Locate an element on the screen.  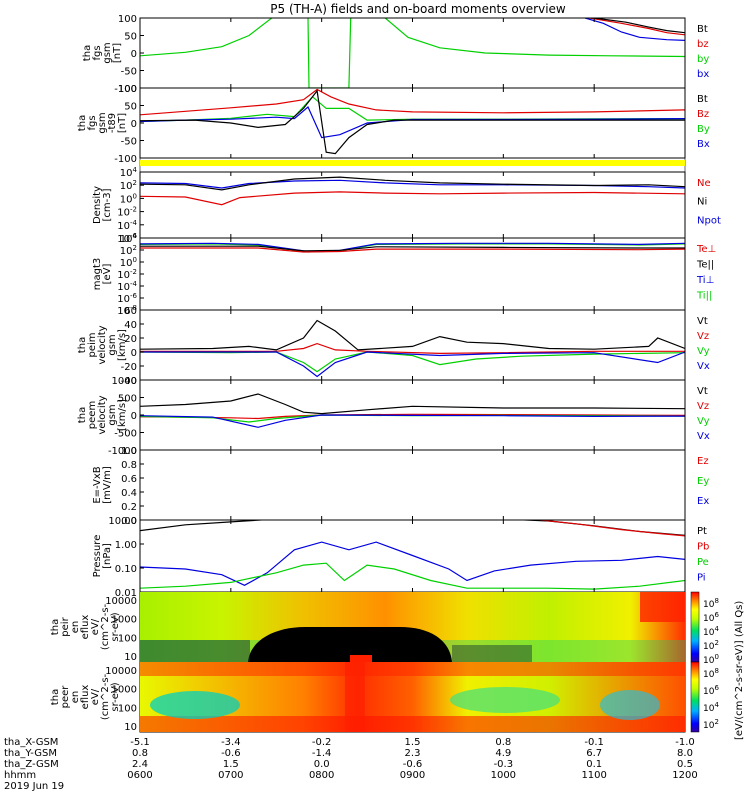
y-tick-label: 10⁴ is located at coordinates (129, 172).